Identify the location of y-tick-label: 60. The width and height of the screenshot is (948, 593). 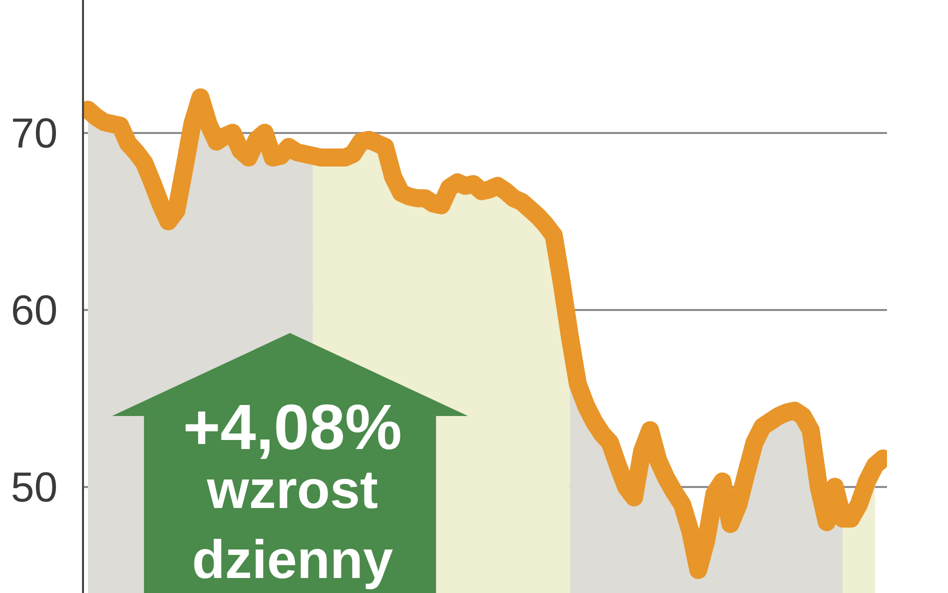
(34, 310).